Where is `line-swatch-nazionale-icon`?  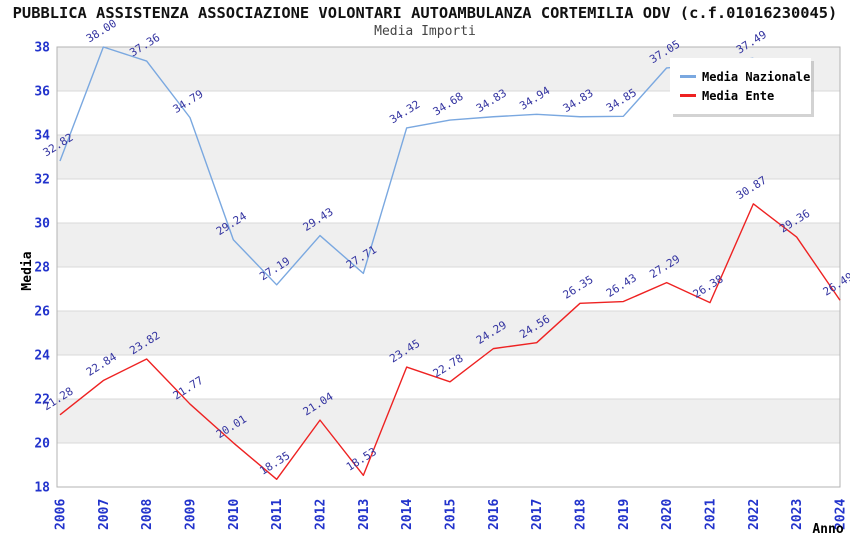
line-swatch-nazionale-icon is located at coordinates (688, 76).